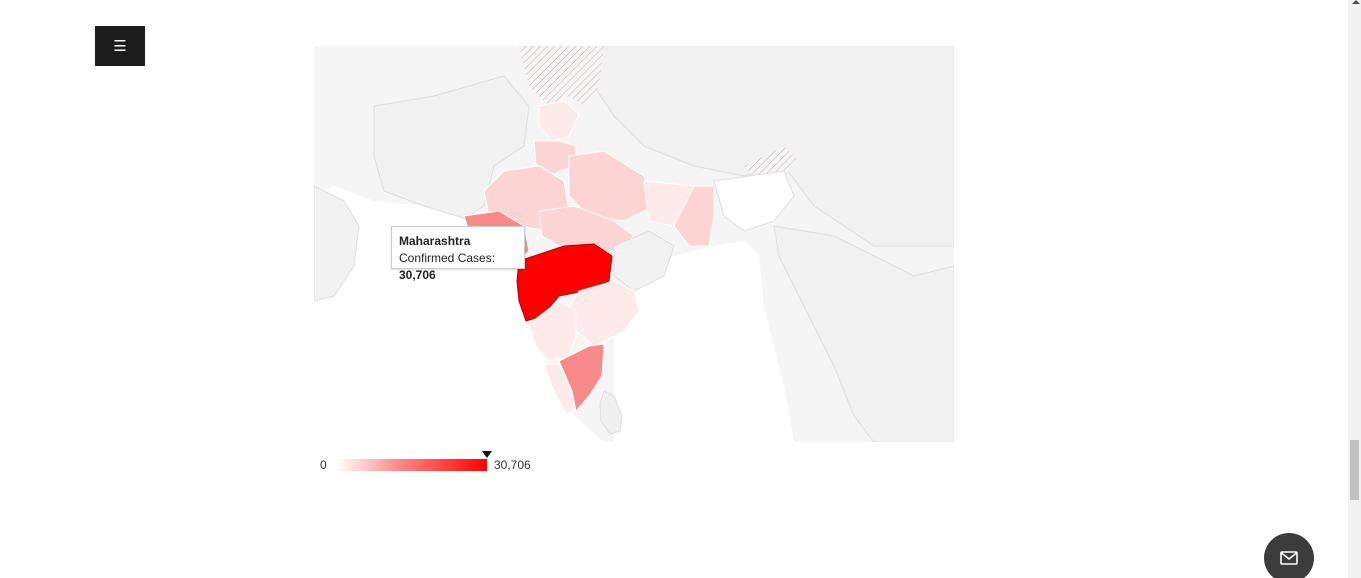 Image resolution: width=1361 pixels, height=578 pixels. Describe the element at coordinates (559, 389) in the screenshot. I see `state-kerala` at that location.